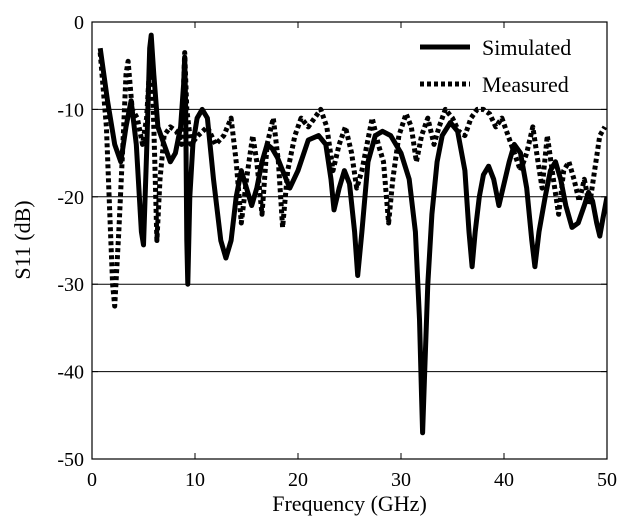  What do you see at coordinates (195, 480) in the screenshot?
I see `x-tick-label: 10` at bounding box center [195, 480].